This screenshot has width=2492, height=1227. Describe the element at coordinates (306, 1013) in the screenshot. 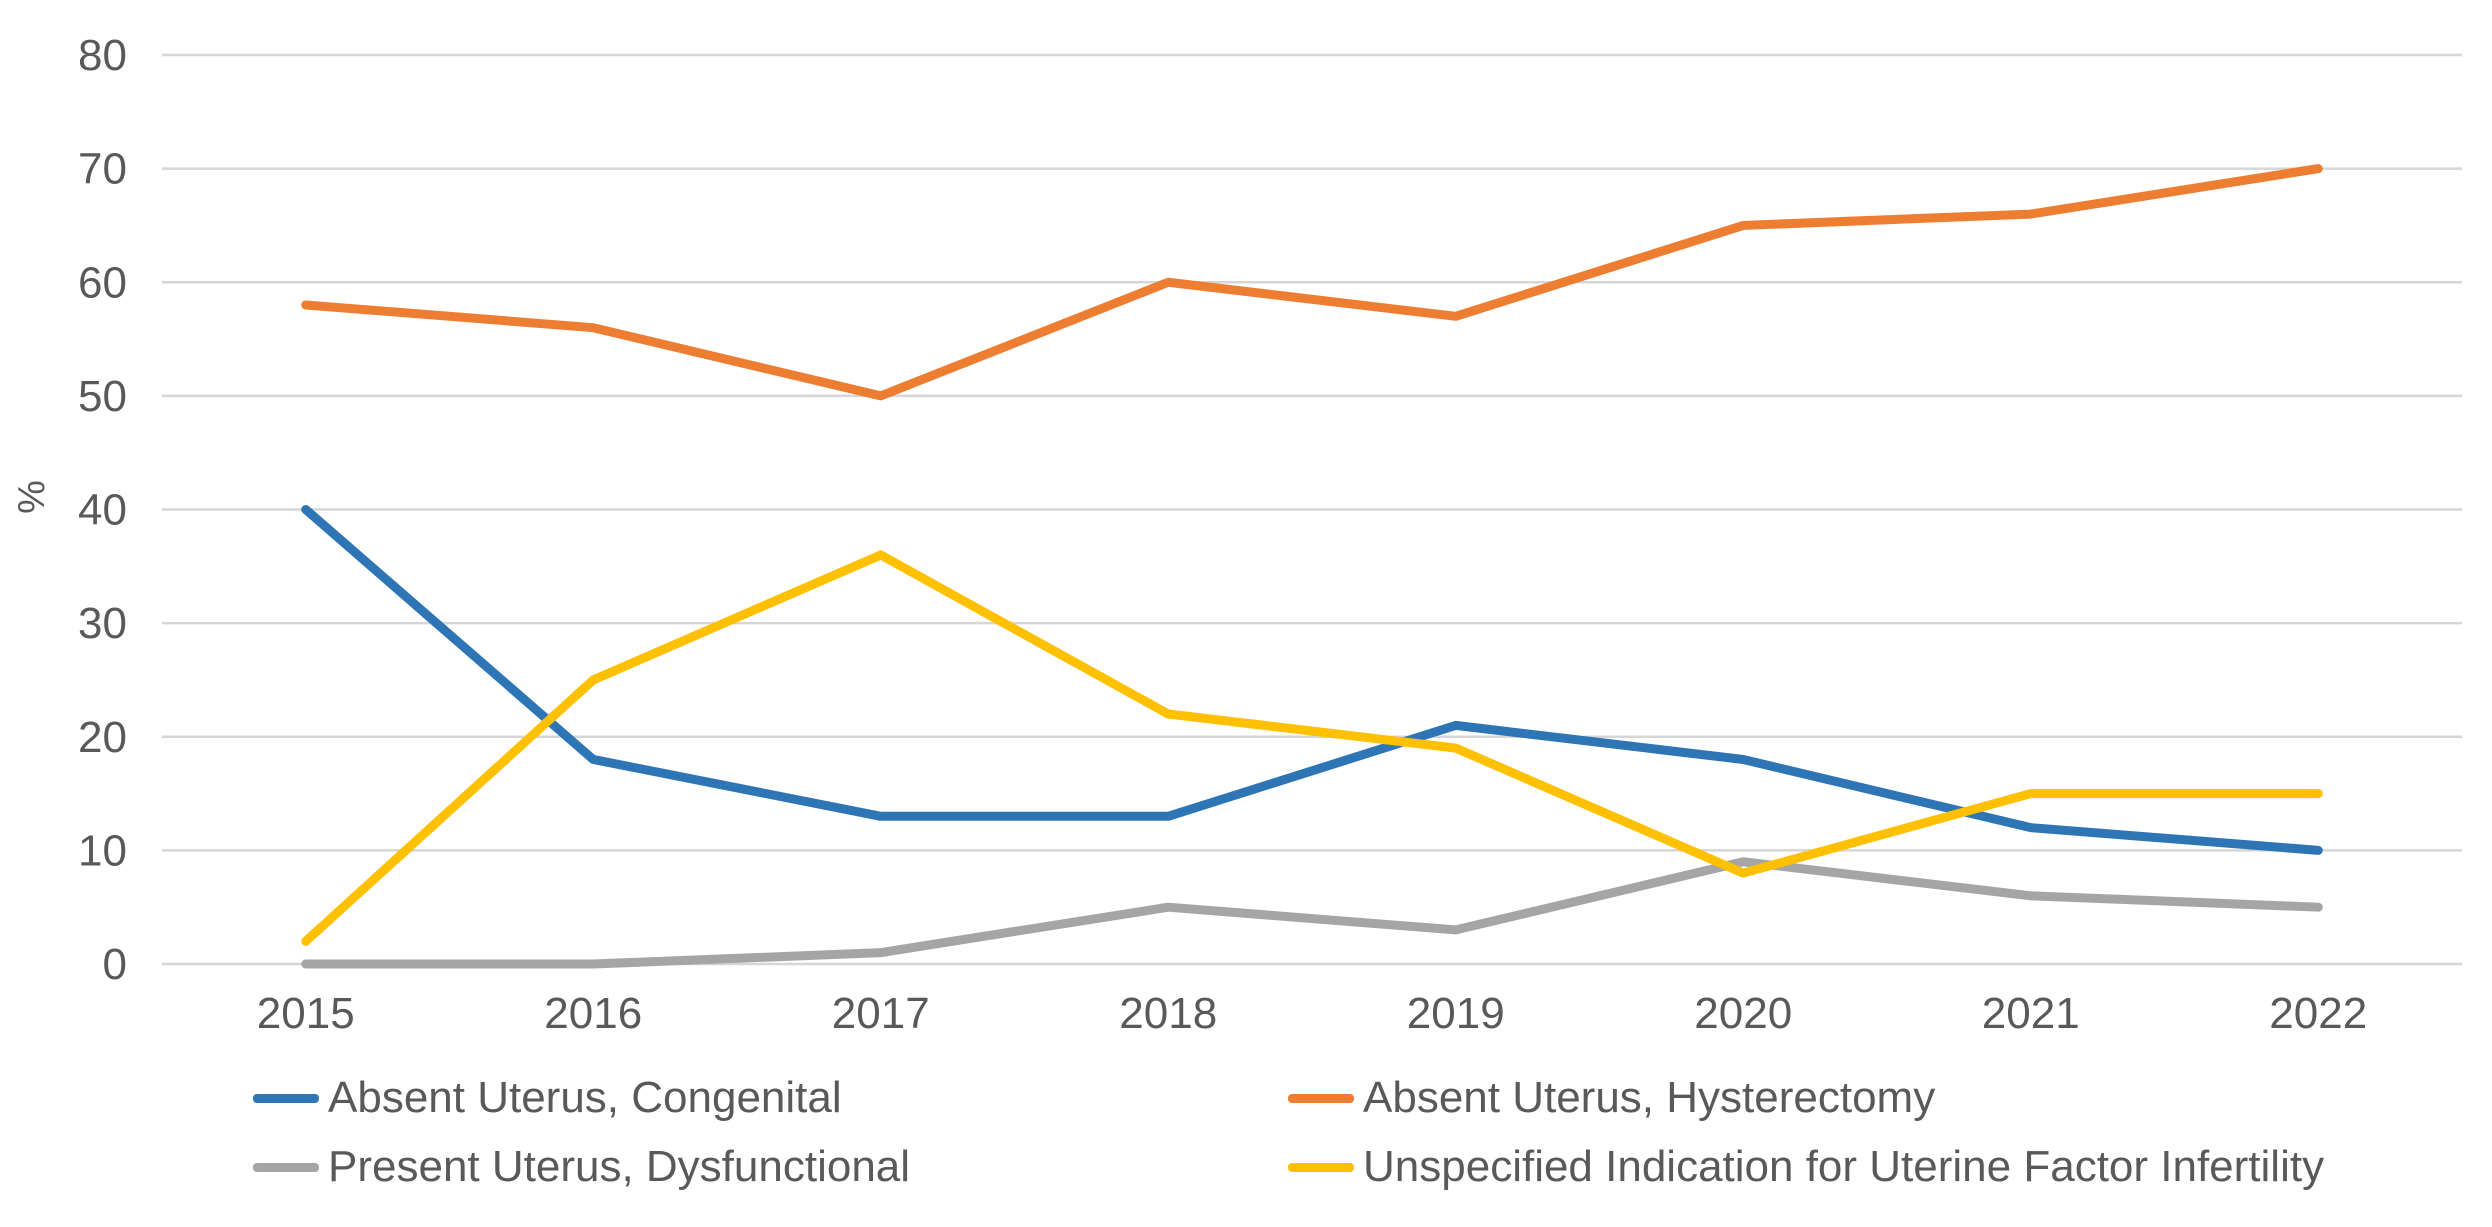

I see `x-tick-label: 2015` at that location.